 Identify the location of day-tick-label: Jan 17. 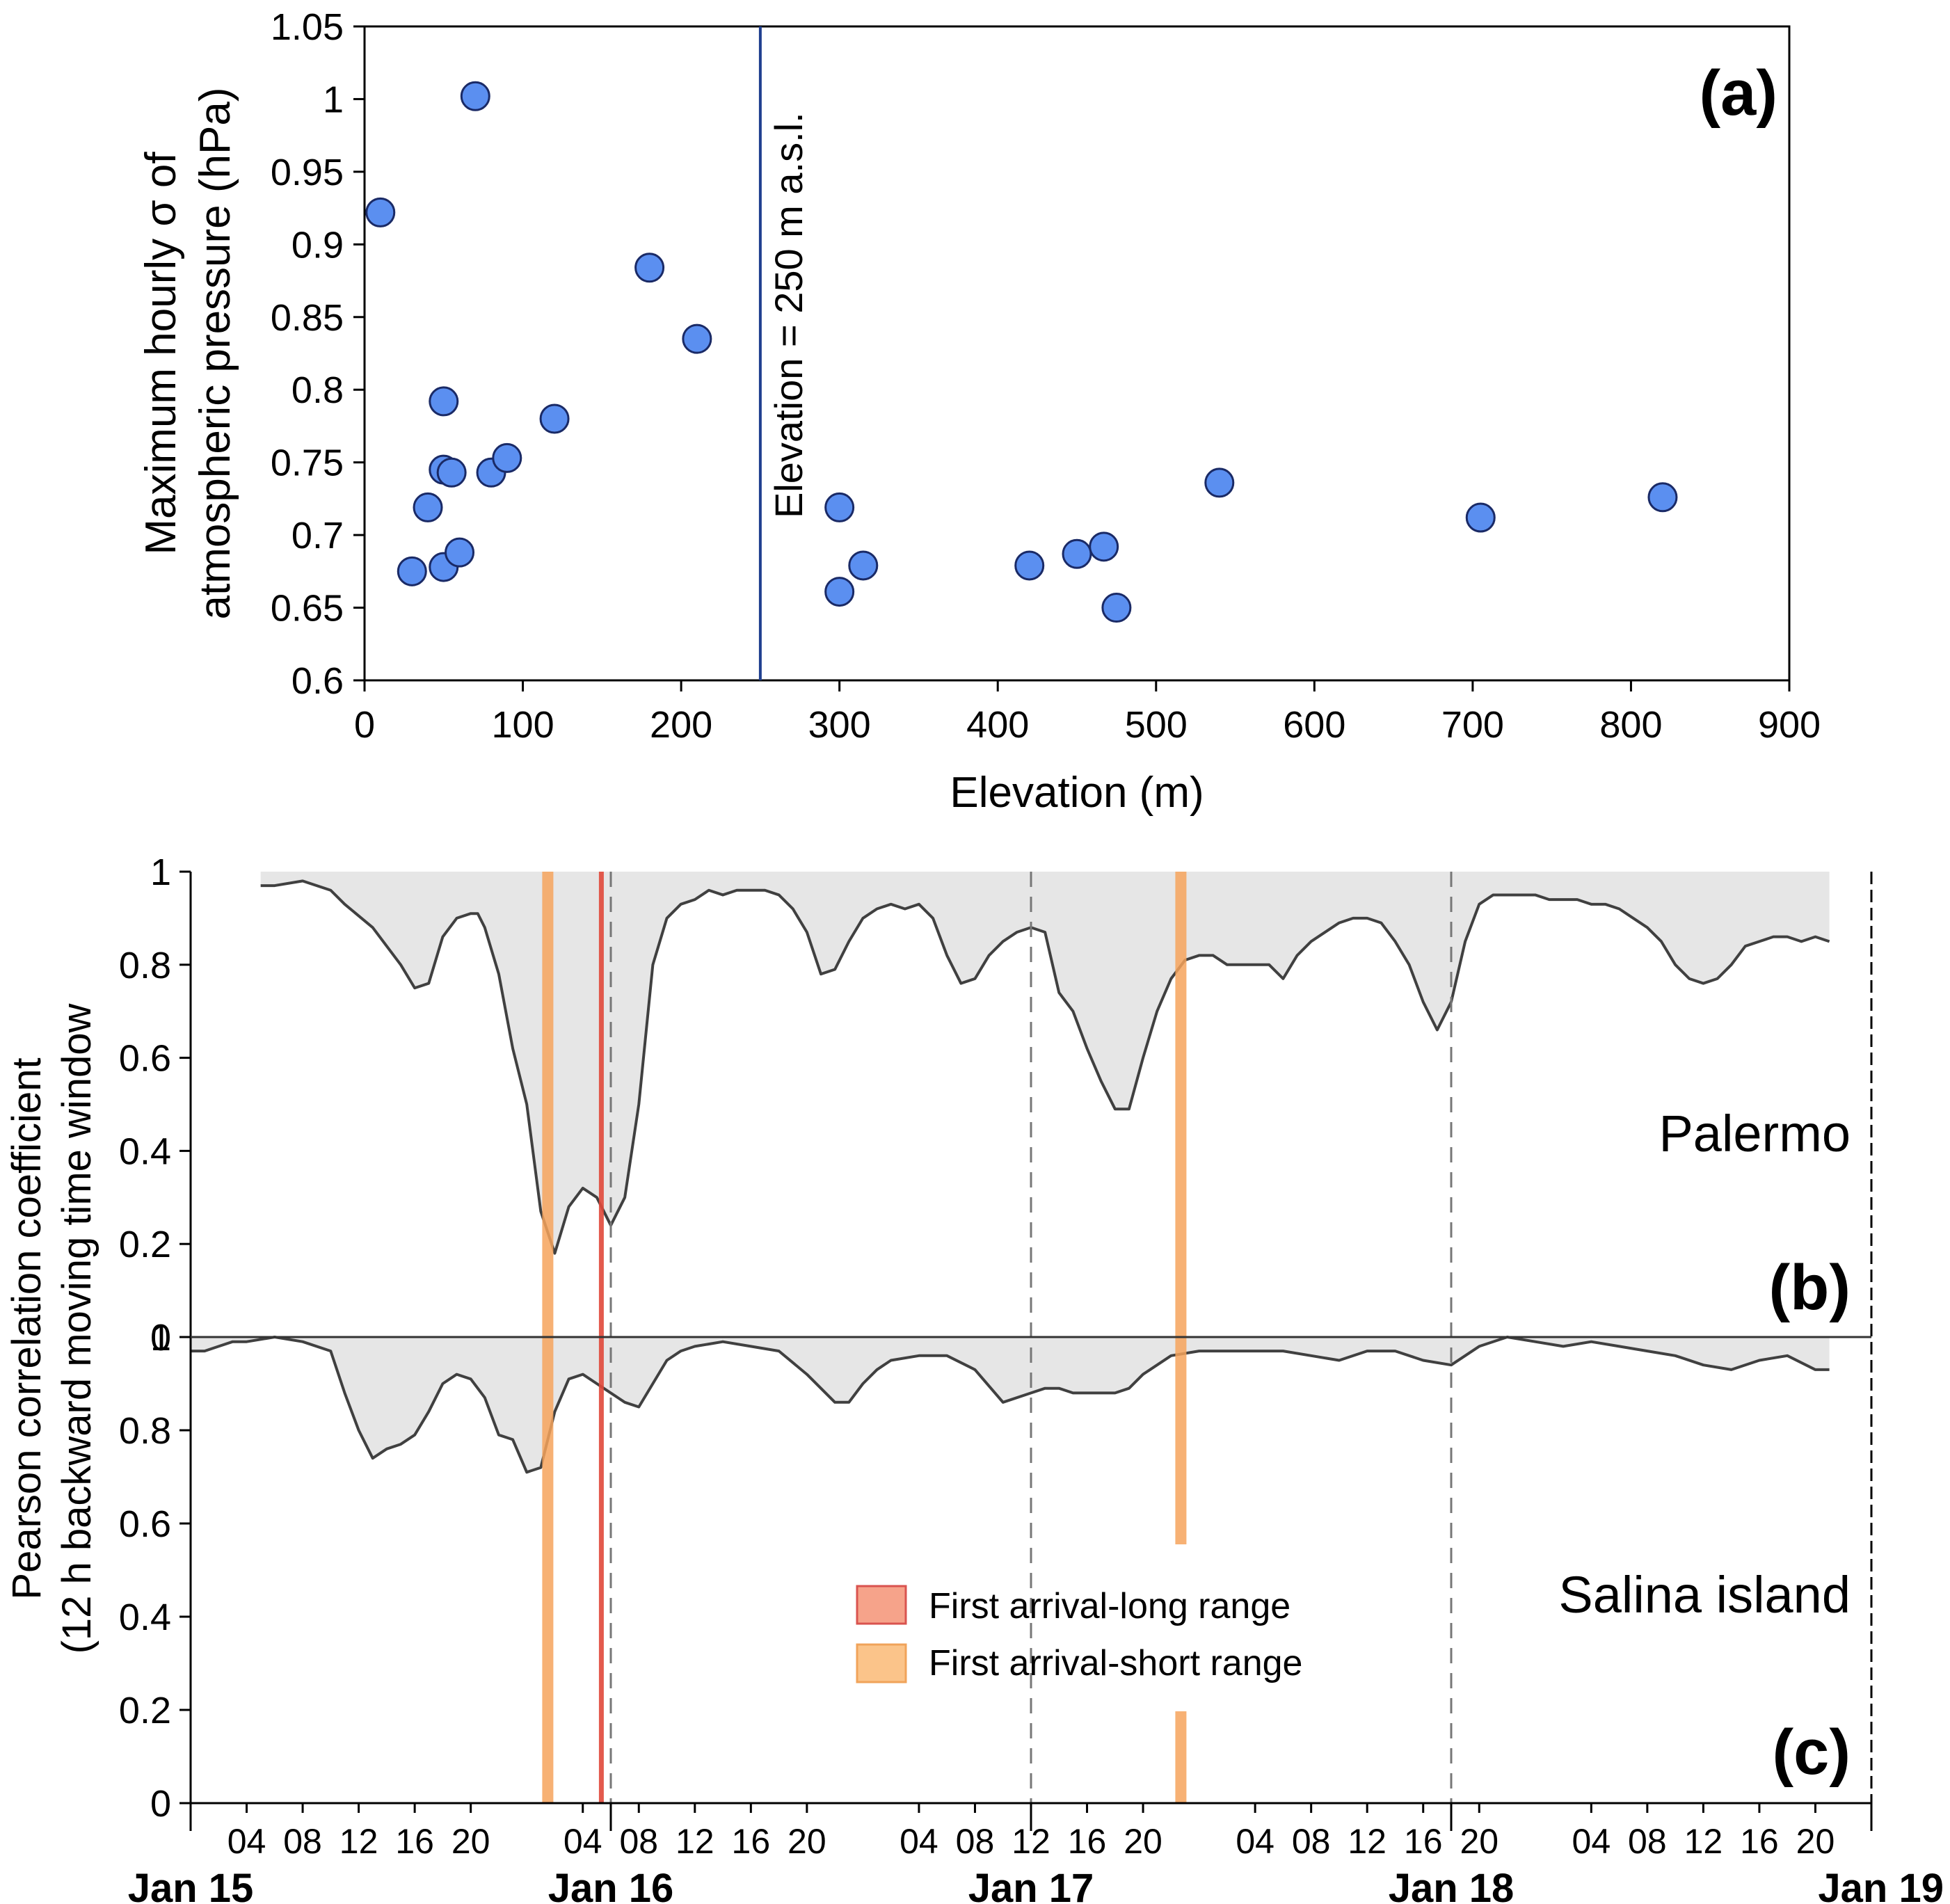
(1031, 1885).